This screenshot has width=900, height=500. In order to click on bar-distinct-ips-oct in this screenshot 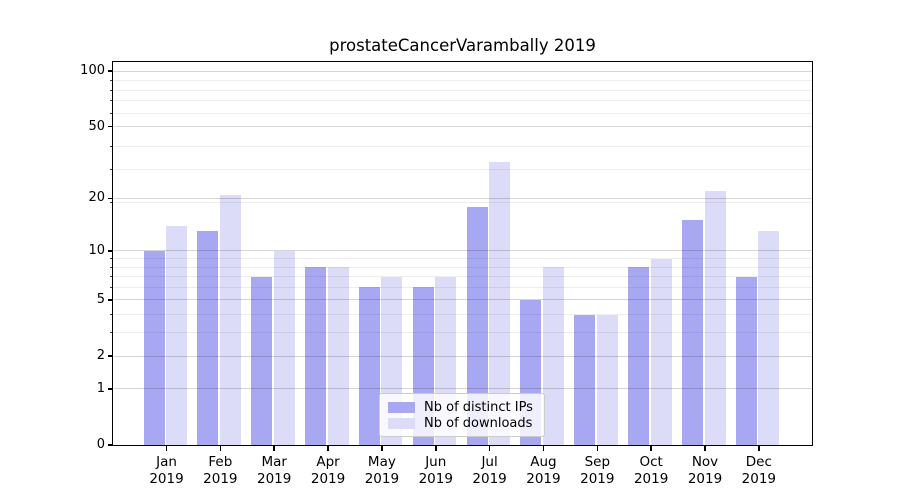, I will do `click(639, 356)`.